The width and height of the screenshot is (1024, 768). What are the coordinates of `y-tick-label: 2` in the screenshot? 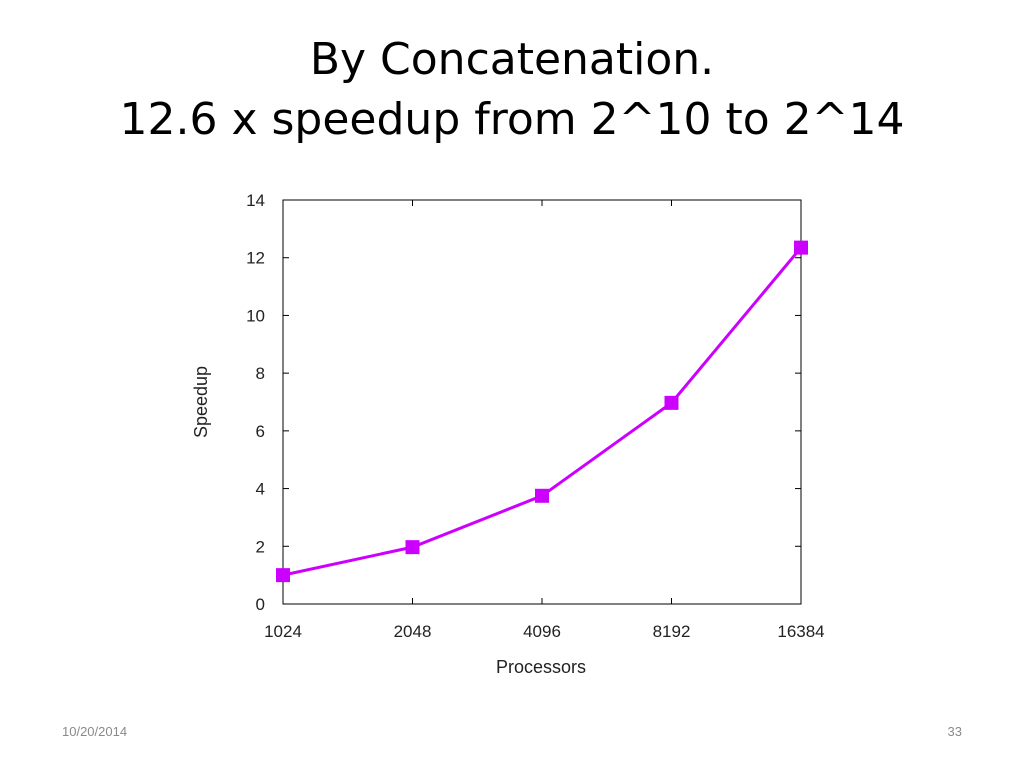 It's located at (260, 546).